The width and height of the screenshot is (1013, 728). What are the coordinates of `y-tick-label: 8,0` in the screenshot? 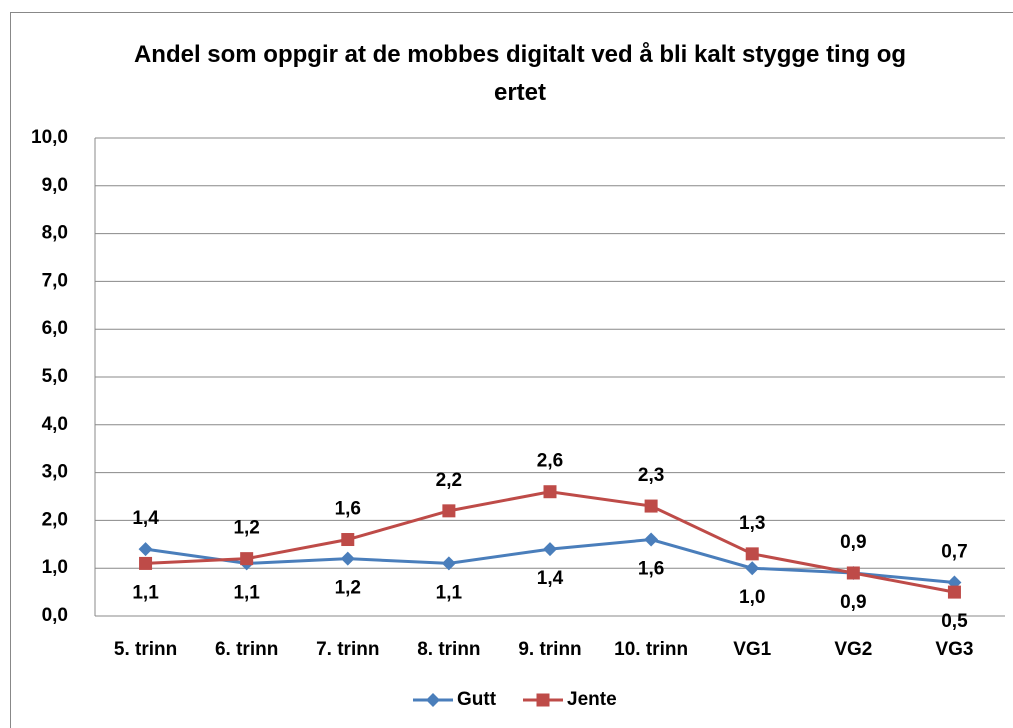 It's located at (55, 233).